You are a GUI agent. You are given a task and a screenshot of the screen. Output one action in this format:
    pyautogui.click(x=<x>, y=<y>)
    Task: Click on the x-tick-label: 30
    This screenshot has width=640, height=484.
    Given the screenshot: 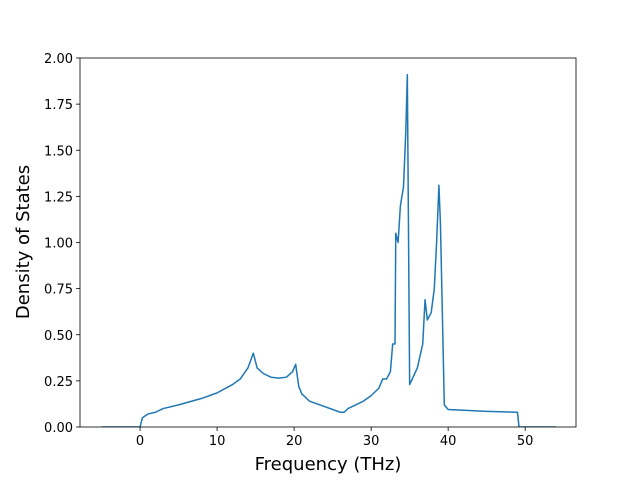 What is the action you would take?
    pyautogui.click(x=371, y=441)
    